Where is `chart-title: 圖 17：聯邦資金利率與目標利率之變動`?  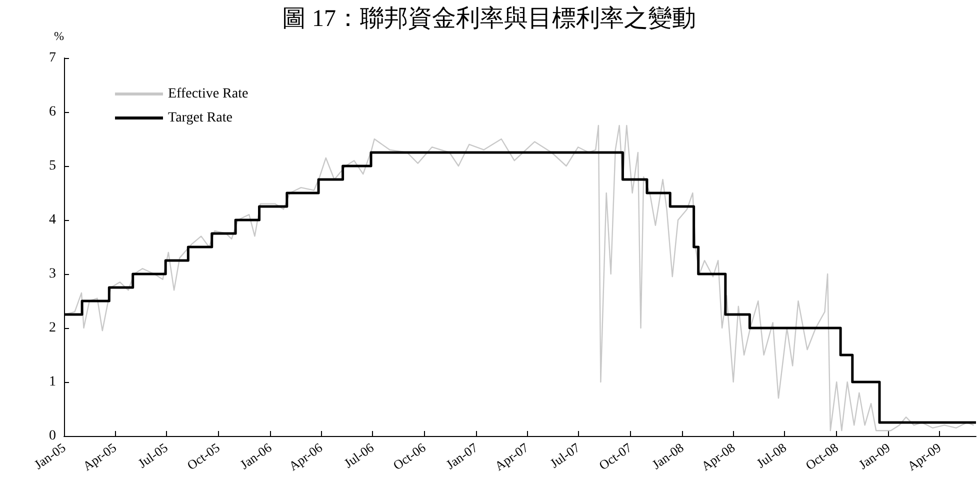 chart-title: 圖 17：聯邦資金利率與目標利率之變動 is located at coordinates (489, 18).